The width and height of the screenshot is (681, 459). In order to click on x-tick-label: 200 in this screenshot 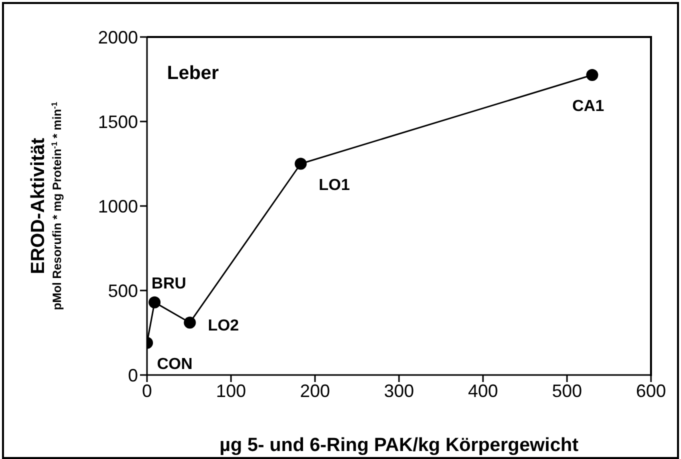, I will do `click(315, 390)`.